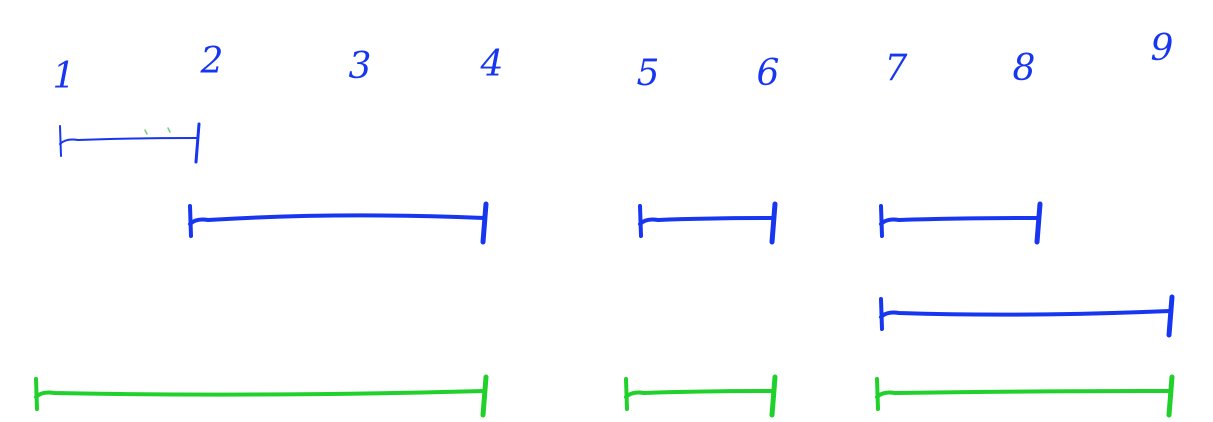  Describe the element at coordinates (768, 73) in the screenshot. I see `number-label-6: 6` at that location.